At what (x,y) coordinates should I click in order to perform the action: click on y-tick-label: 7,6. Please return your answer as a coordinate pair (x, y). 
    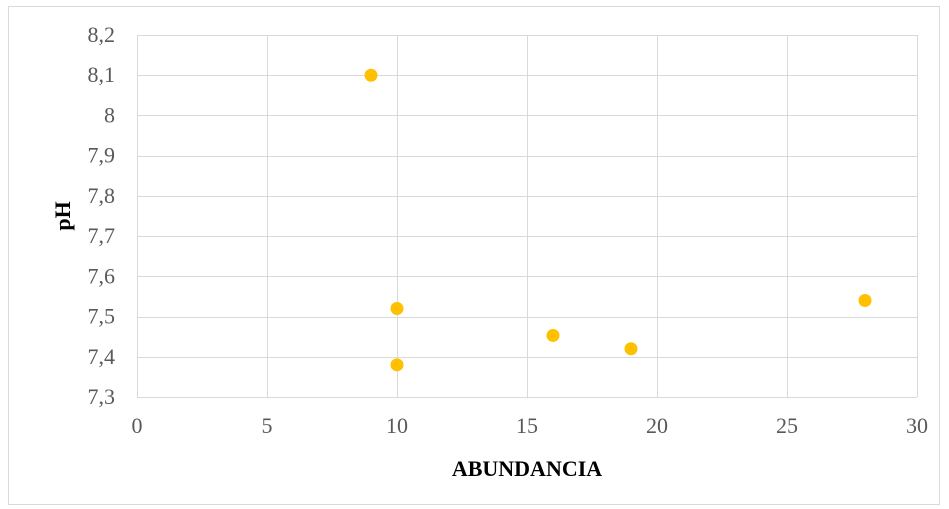
    Looking at the image, I should click on (102, 275).